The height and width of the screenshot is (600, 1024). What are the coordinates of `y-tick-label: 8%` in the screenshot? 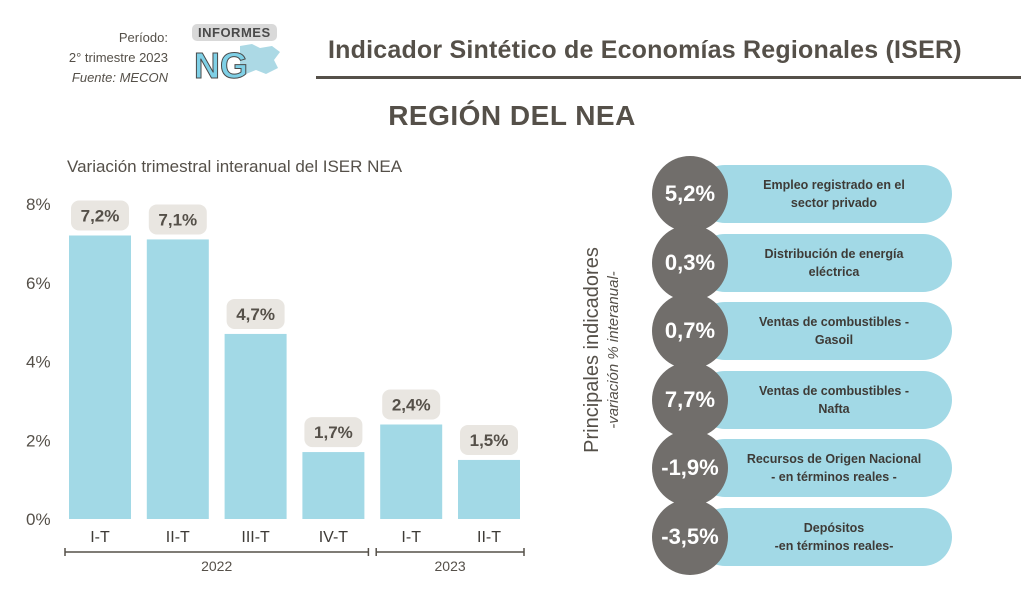 It's located at (38, 204).